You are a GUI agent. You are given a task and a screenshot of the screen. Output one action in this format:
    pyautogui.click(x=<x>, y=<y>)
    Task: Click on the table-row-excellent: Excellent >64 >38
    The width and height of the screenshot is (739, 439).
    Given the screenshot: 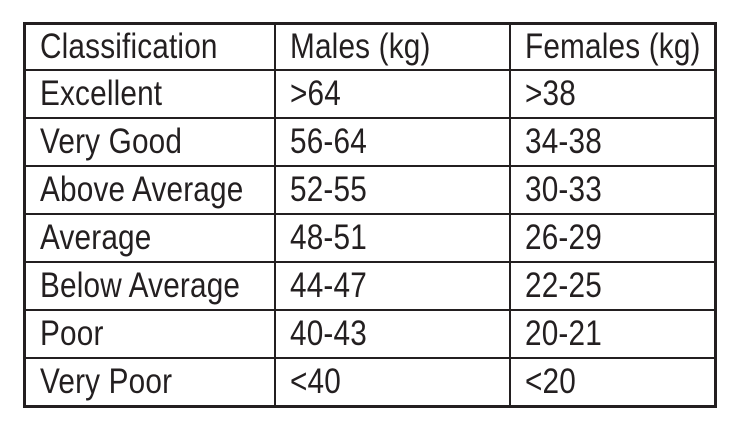 What is the action you would take?
    pyautogui.click(x=370, y=94)
    